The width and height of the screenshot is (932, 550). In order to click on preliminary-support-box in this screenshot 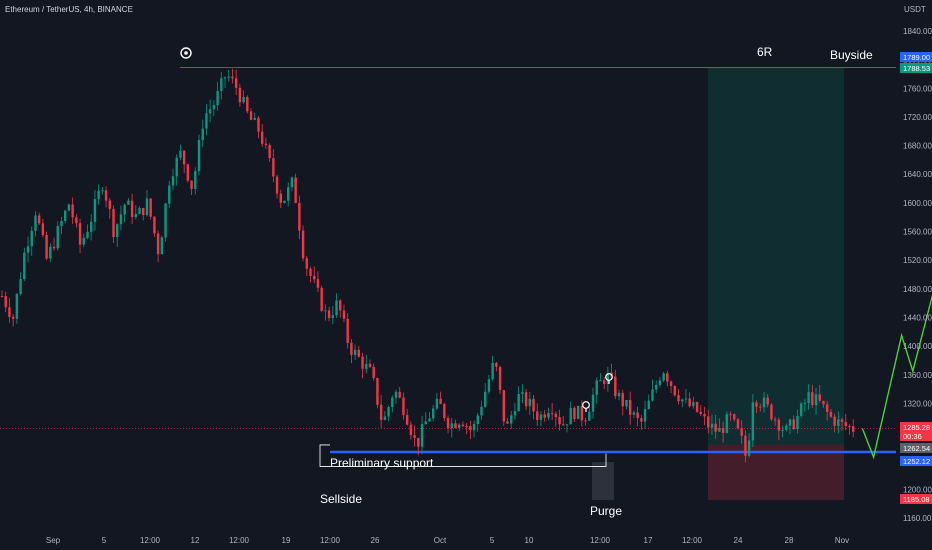, I will do `click(463, 455)`.